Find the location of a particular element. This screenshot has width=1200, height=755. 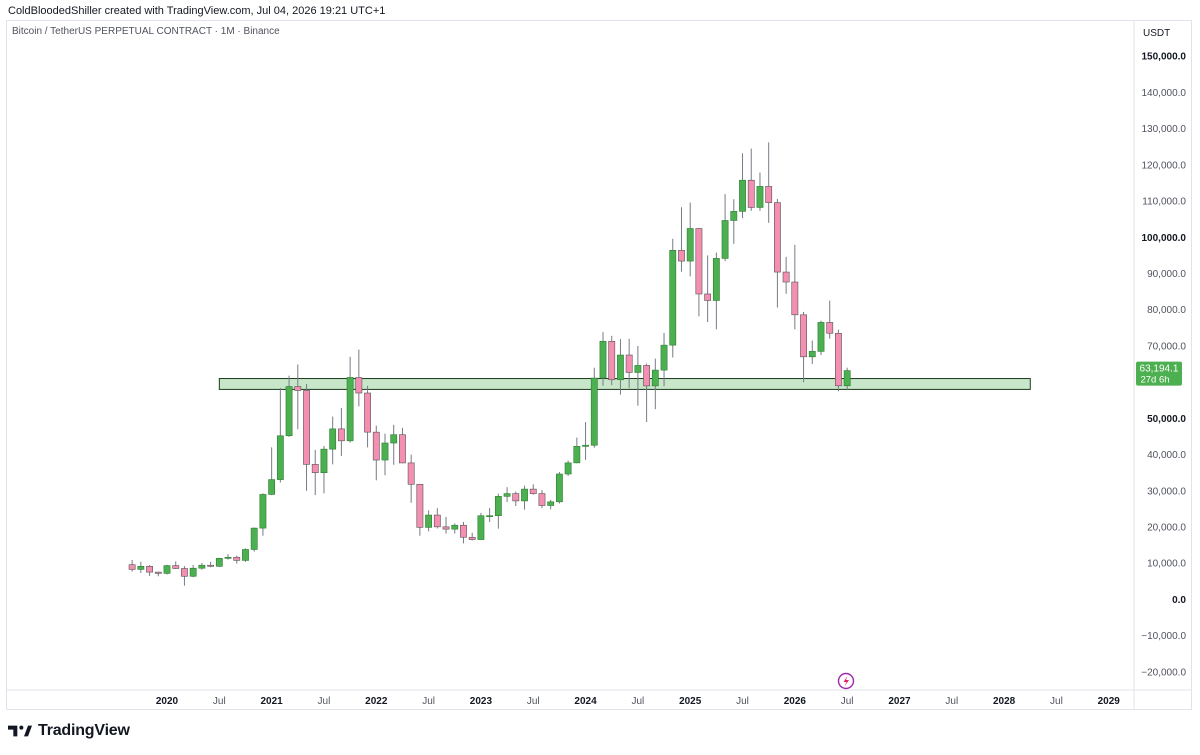

y-tick-label: −10,000.0 is located at coordinates (1163, 636).